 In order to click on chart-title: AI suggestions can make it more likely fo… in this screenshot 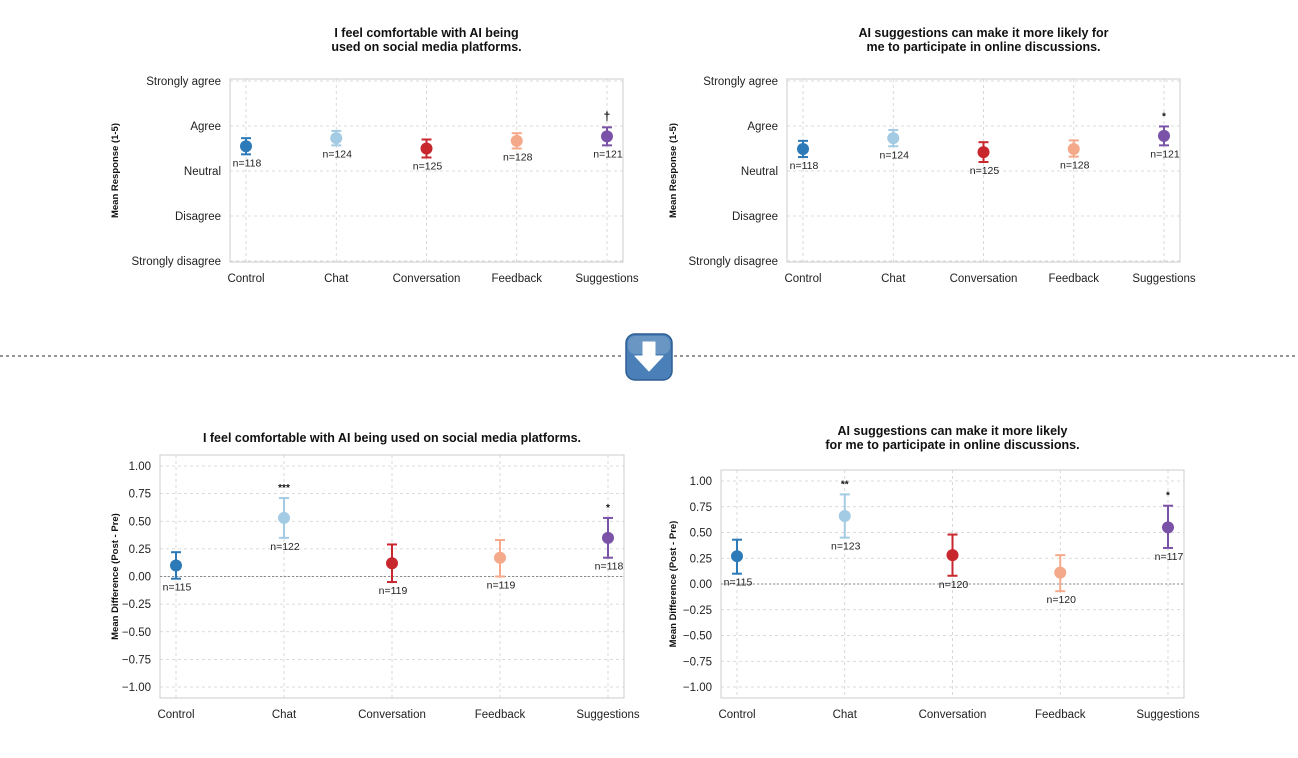, I will do `click(952, 438)`.